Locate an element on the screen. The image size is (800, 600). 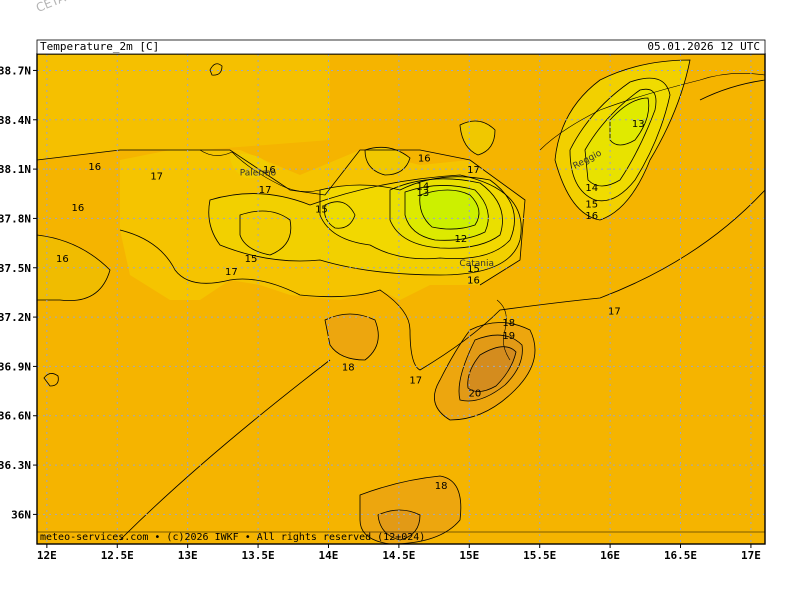
y-tick-label: 36.9N is located at coordinates (15, 366).